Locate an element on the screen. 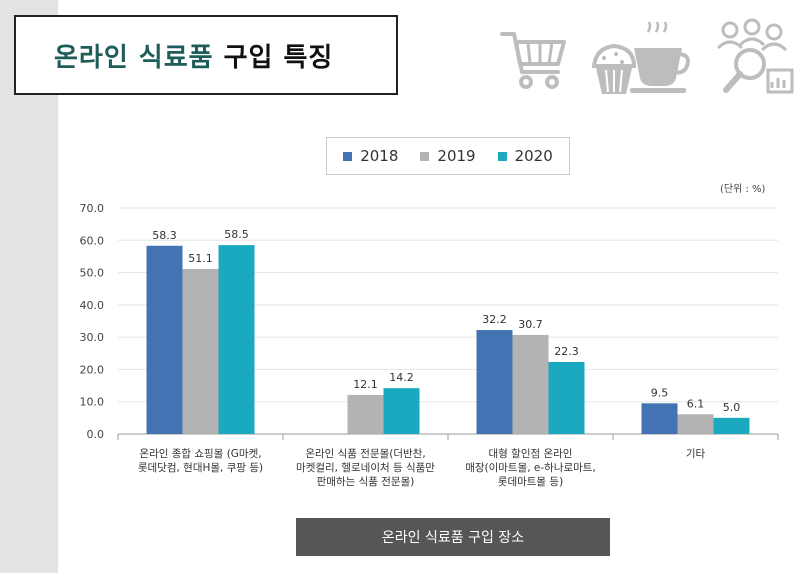 The height and width of the screenshot is (573, 800). legend-item-2019: 2019 is located at coordinates (448, 156).